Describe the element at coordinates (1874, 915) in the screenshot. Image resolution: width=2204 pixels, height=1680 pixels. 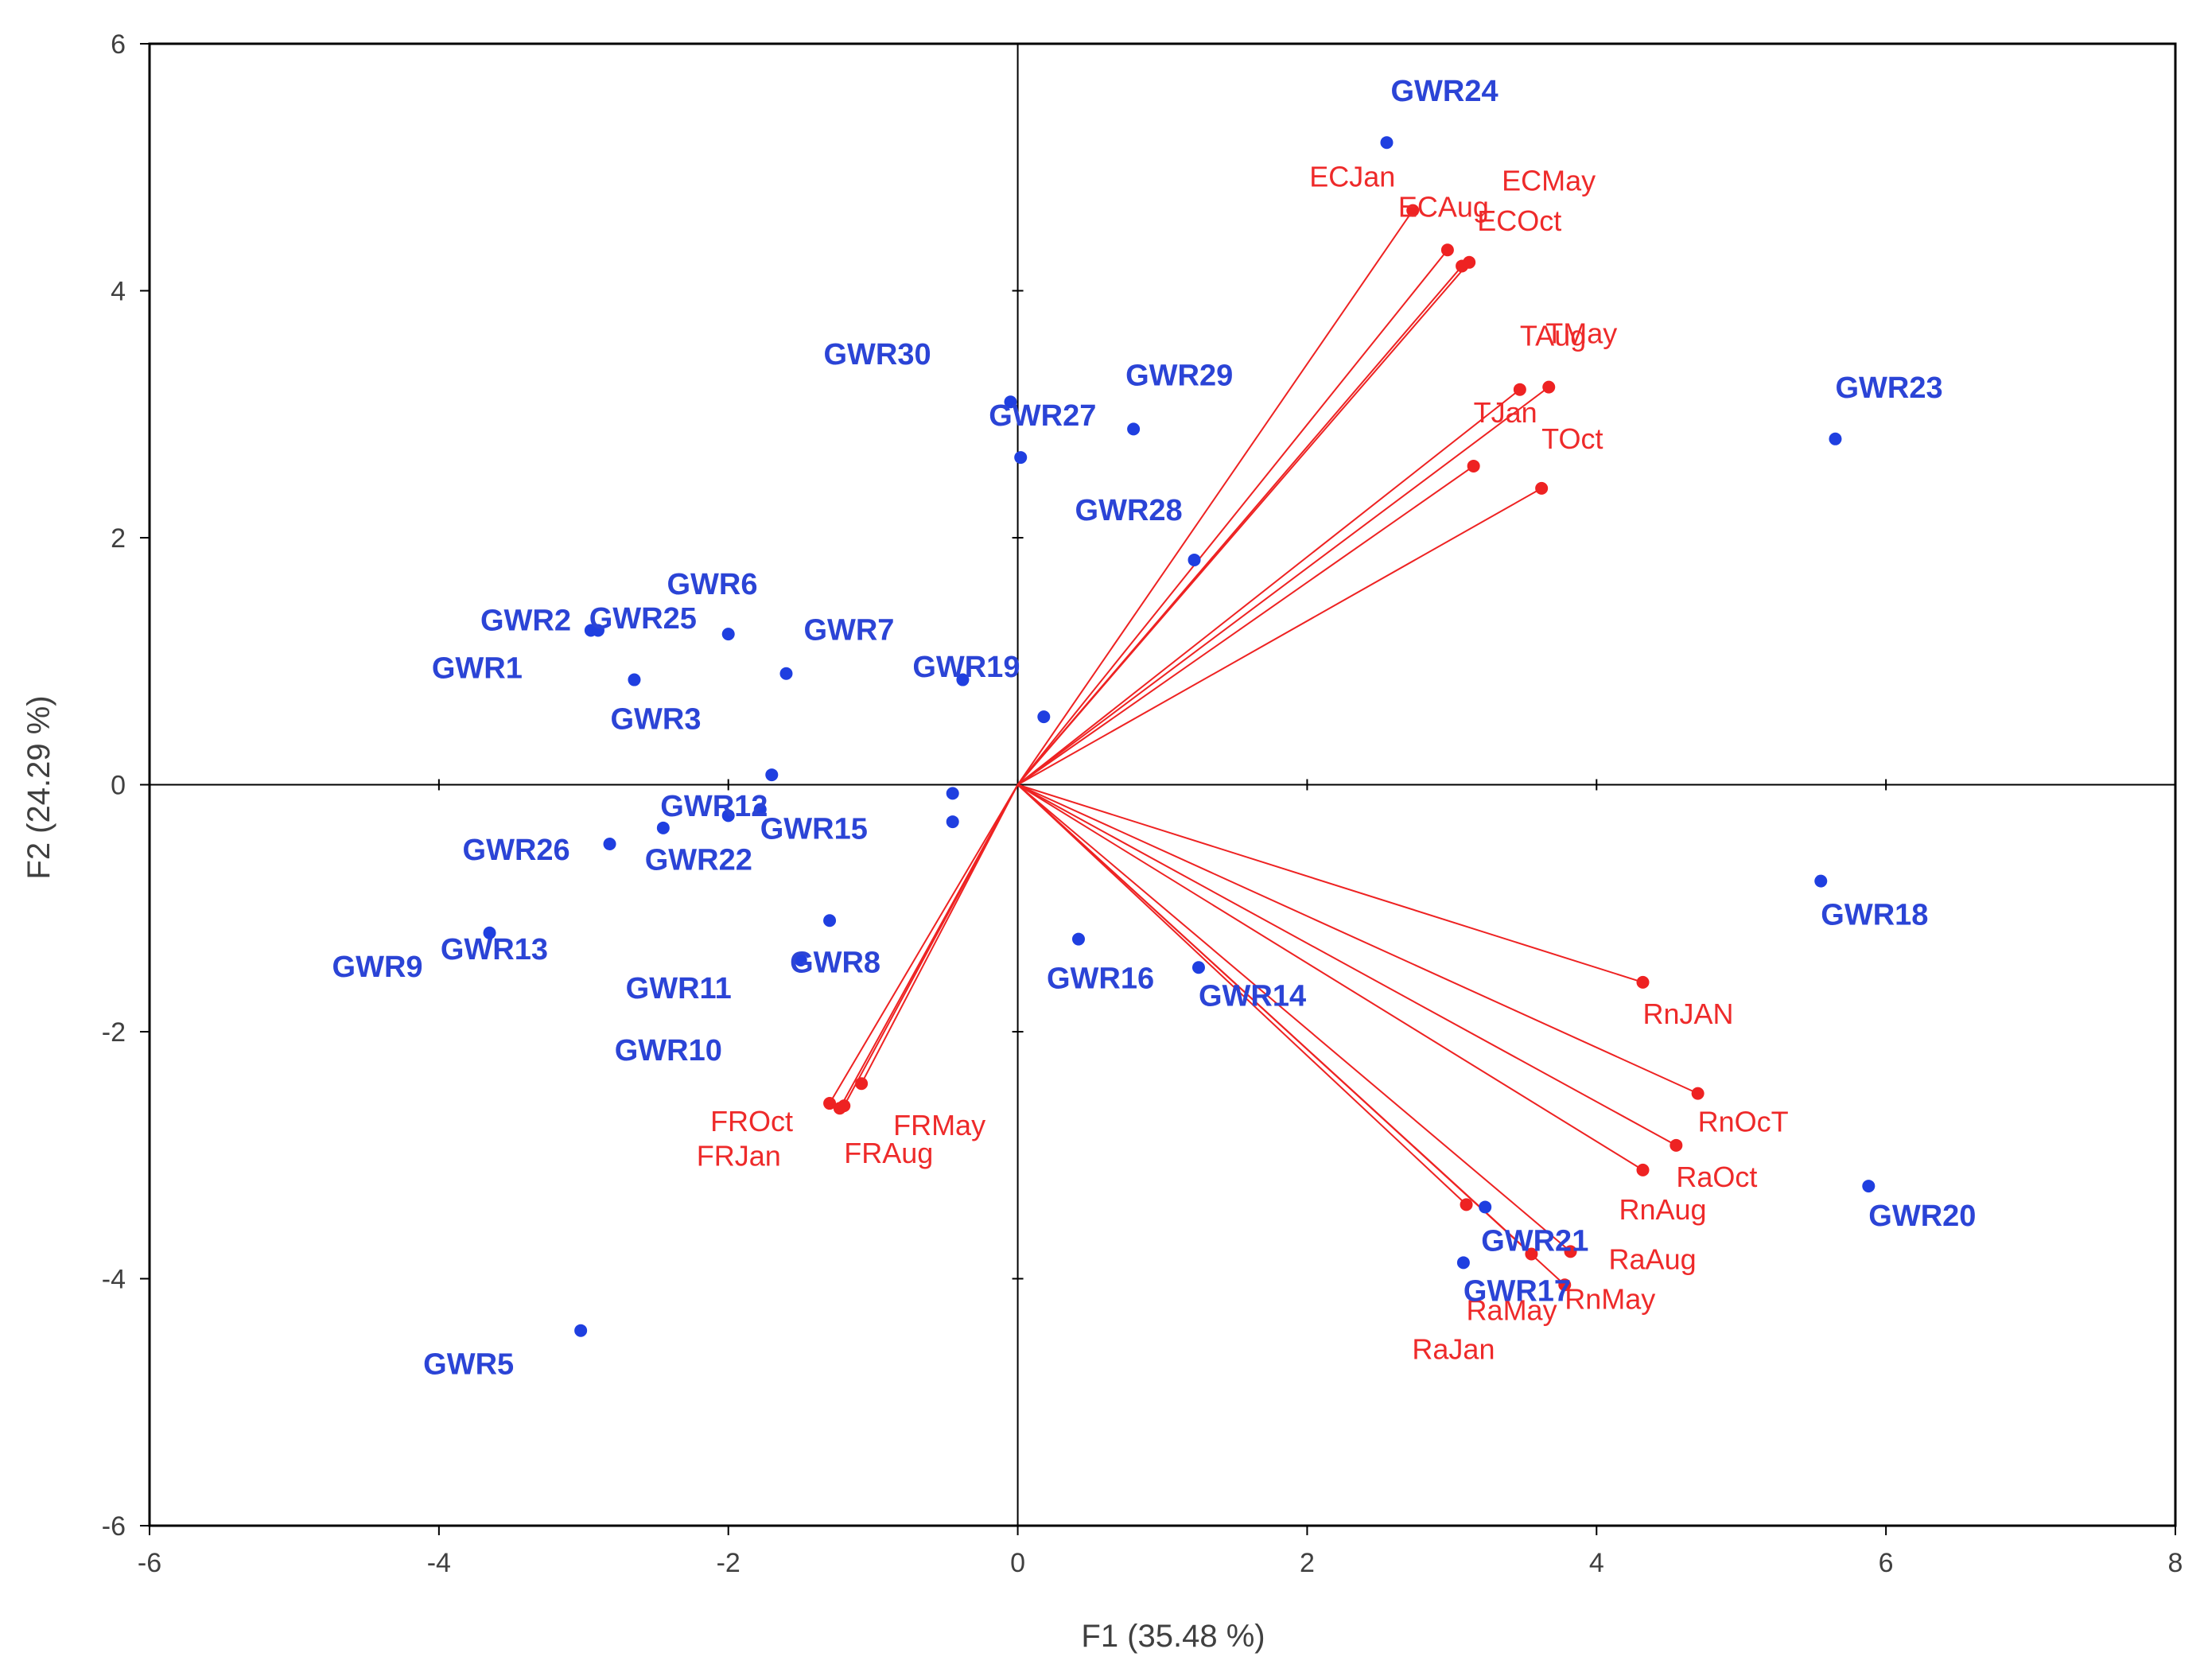
I see `observation-label: GWR18` at that location.